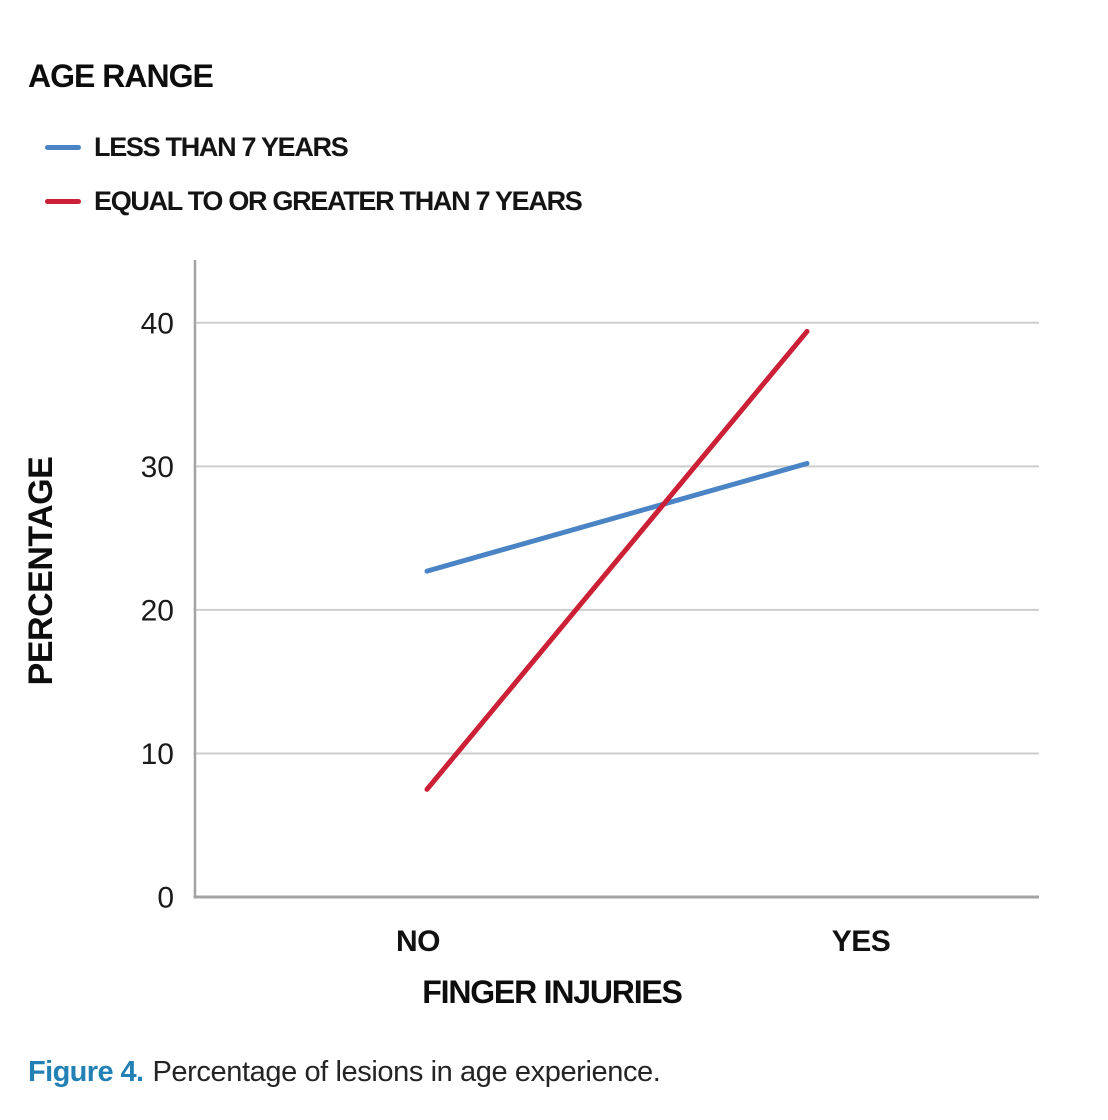 The image size is (1108, 1120). Describe the element at coordinates (63, 201) in the screenshot. I see `legend-swatch-red-line-icon` at that location.